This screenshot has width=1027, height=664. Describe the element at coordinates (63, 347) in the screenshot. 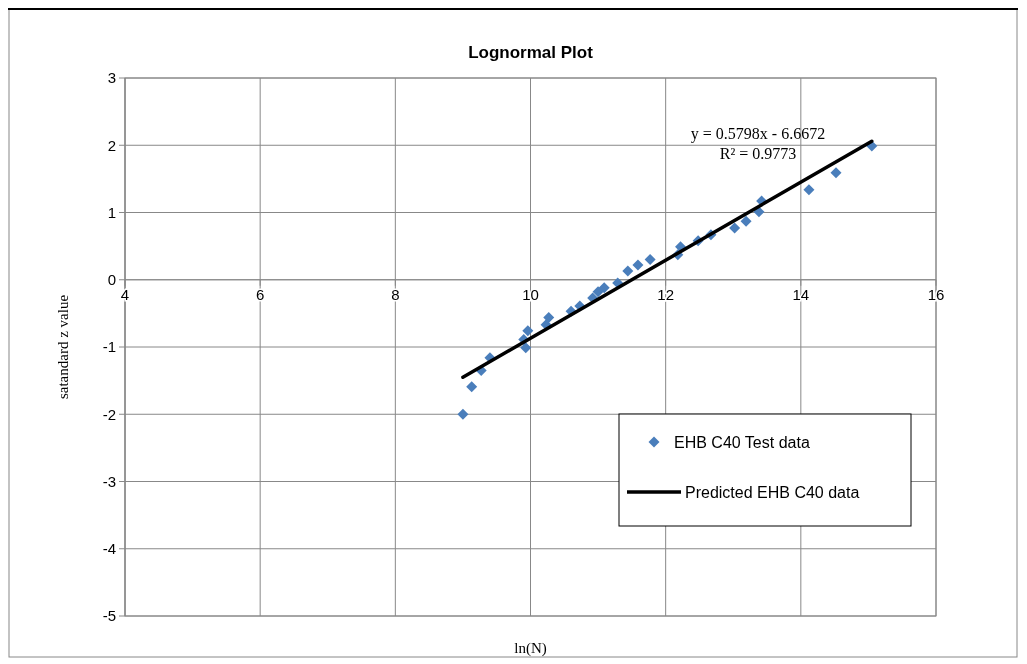

I see `y-axis-title: satandard z value` at that location.